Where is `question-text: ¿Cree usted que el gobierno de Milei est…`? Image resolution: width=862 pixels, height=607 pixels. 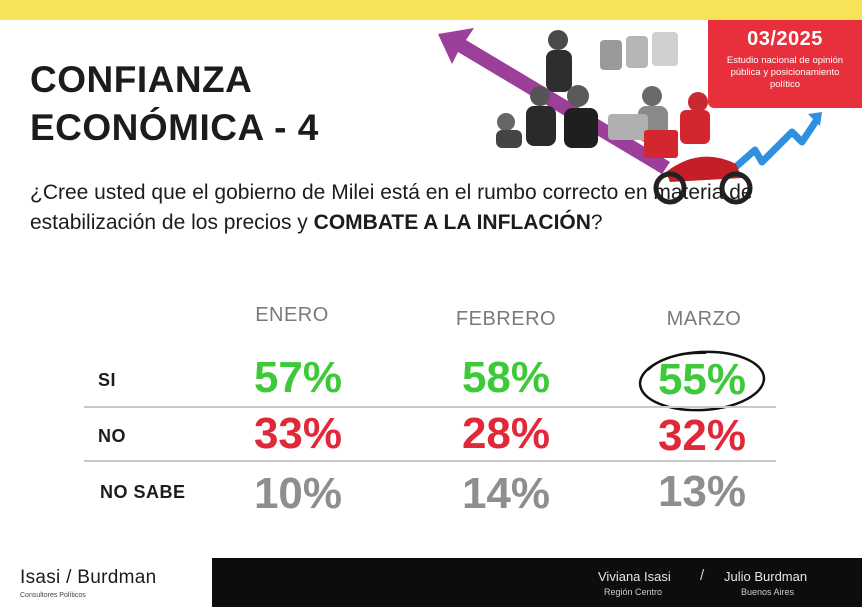
question-text: ¿Cree usted que el gobierno de Milei est… is located at coordinates (391, 207).